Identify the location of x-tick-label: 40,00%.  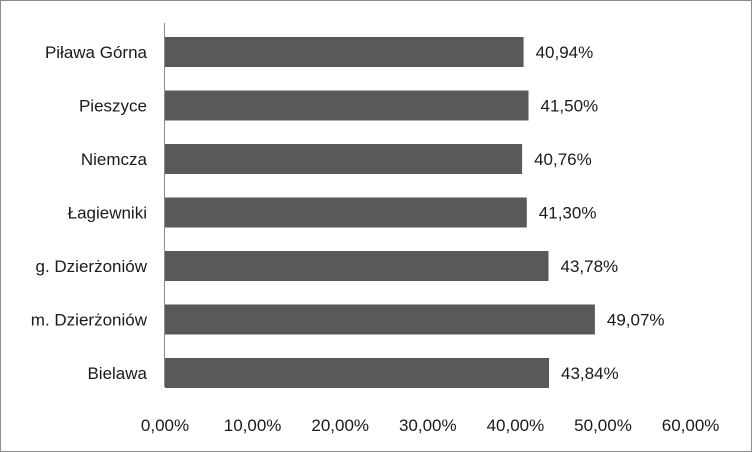
(516, 425).